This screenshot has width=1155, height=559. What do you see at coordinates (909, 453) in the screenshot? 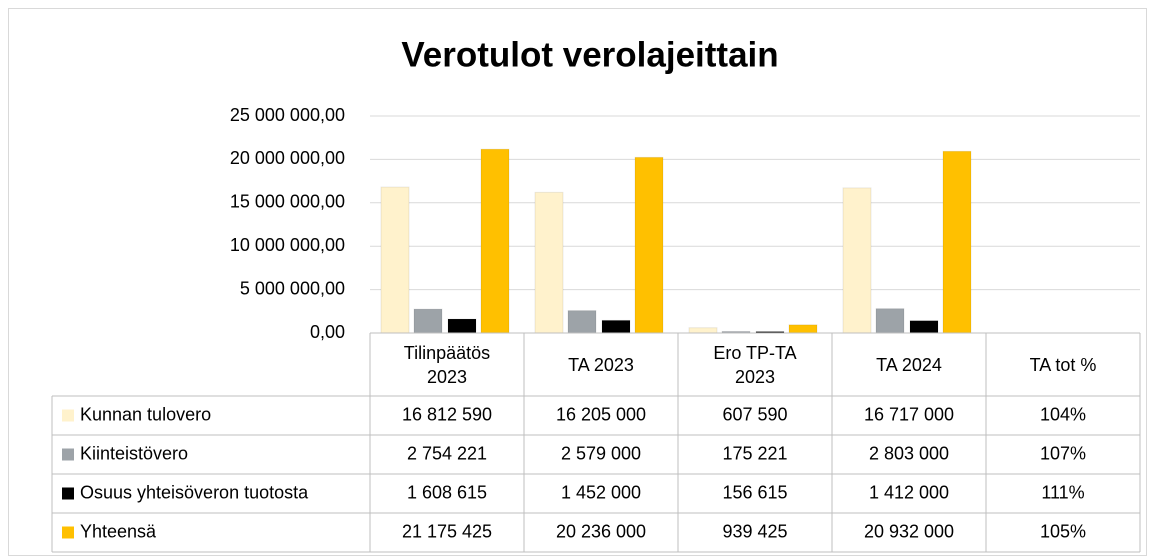
I see `table-value: 2 803 000` at bounding box center [909, 453].